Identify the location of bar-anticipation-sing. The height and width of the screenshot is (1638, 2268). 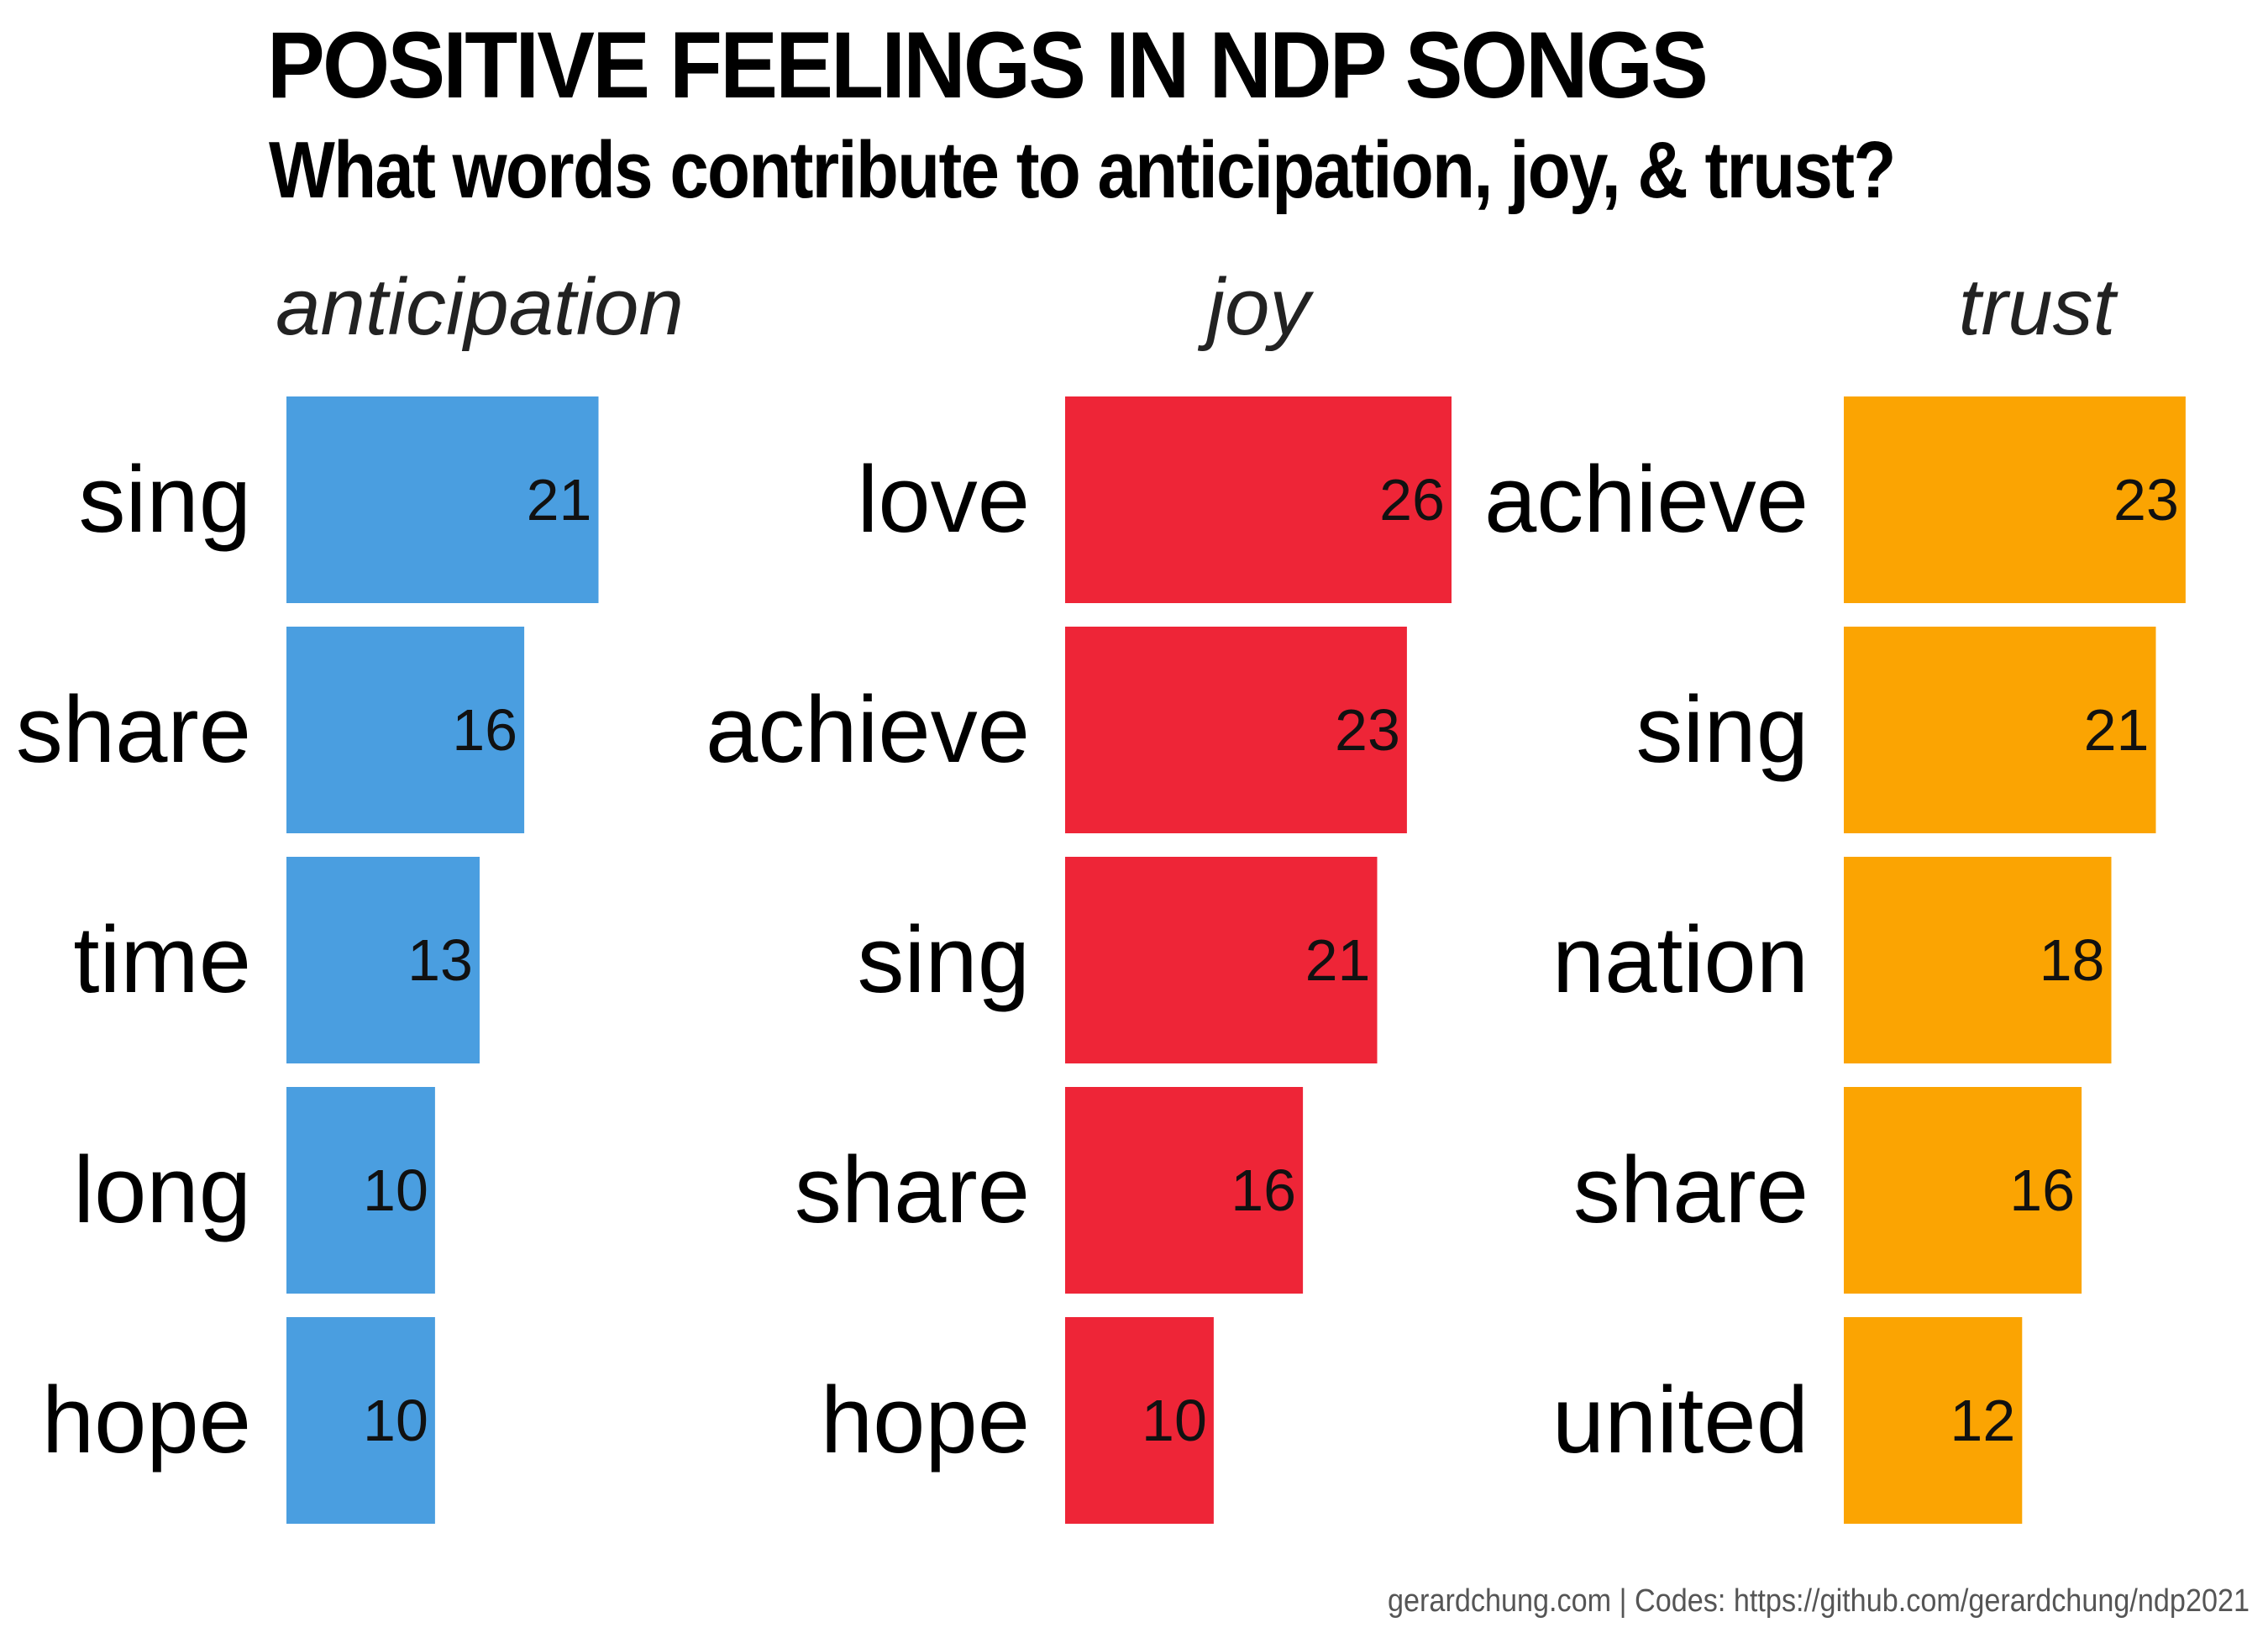
(442, 499).